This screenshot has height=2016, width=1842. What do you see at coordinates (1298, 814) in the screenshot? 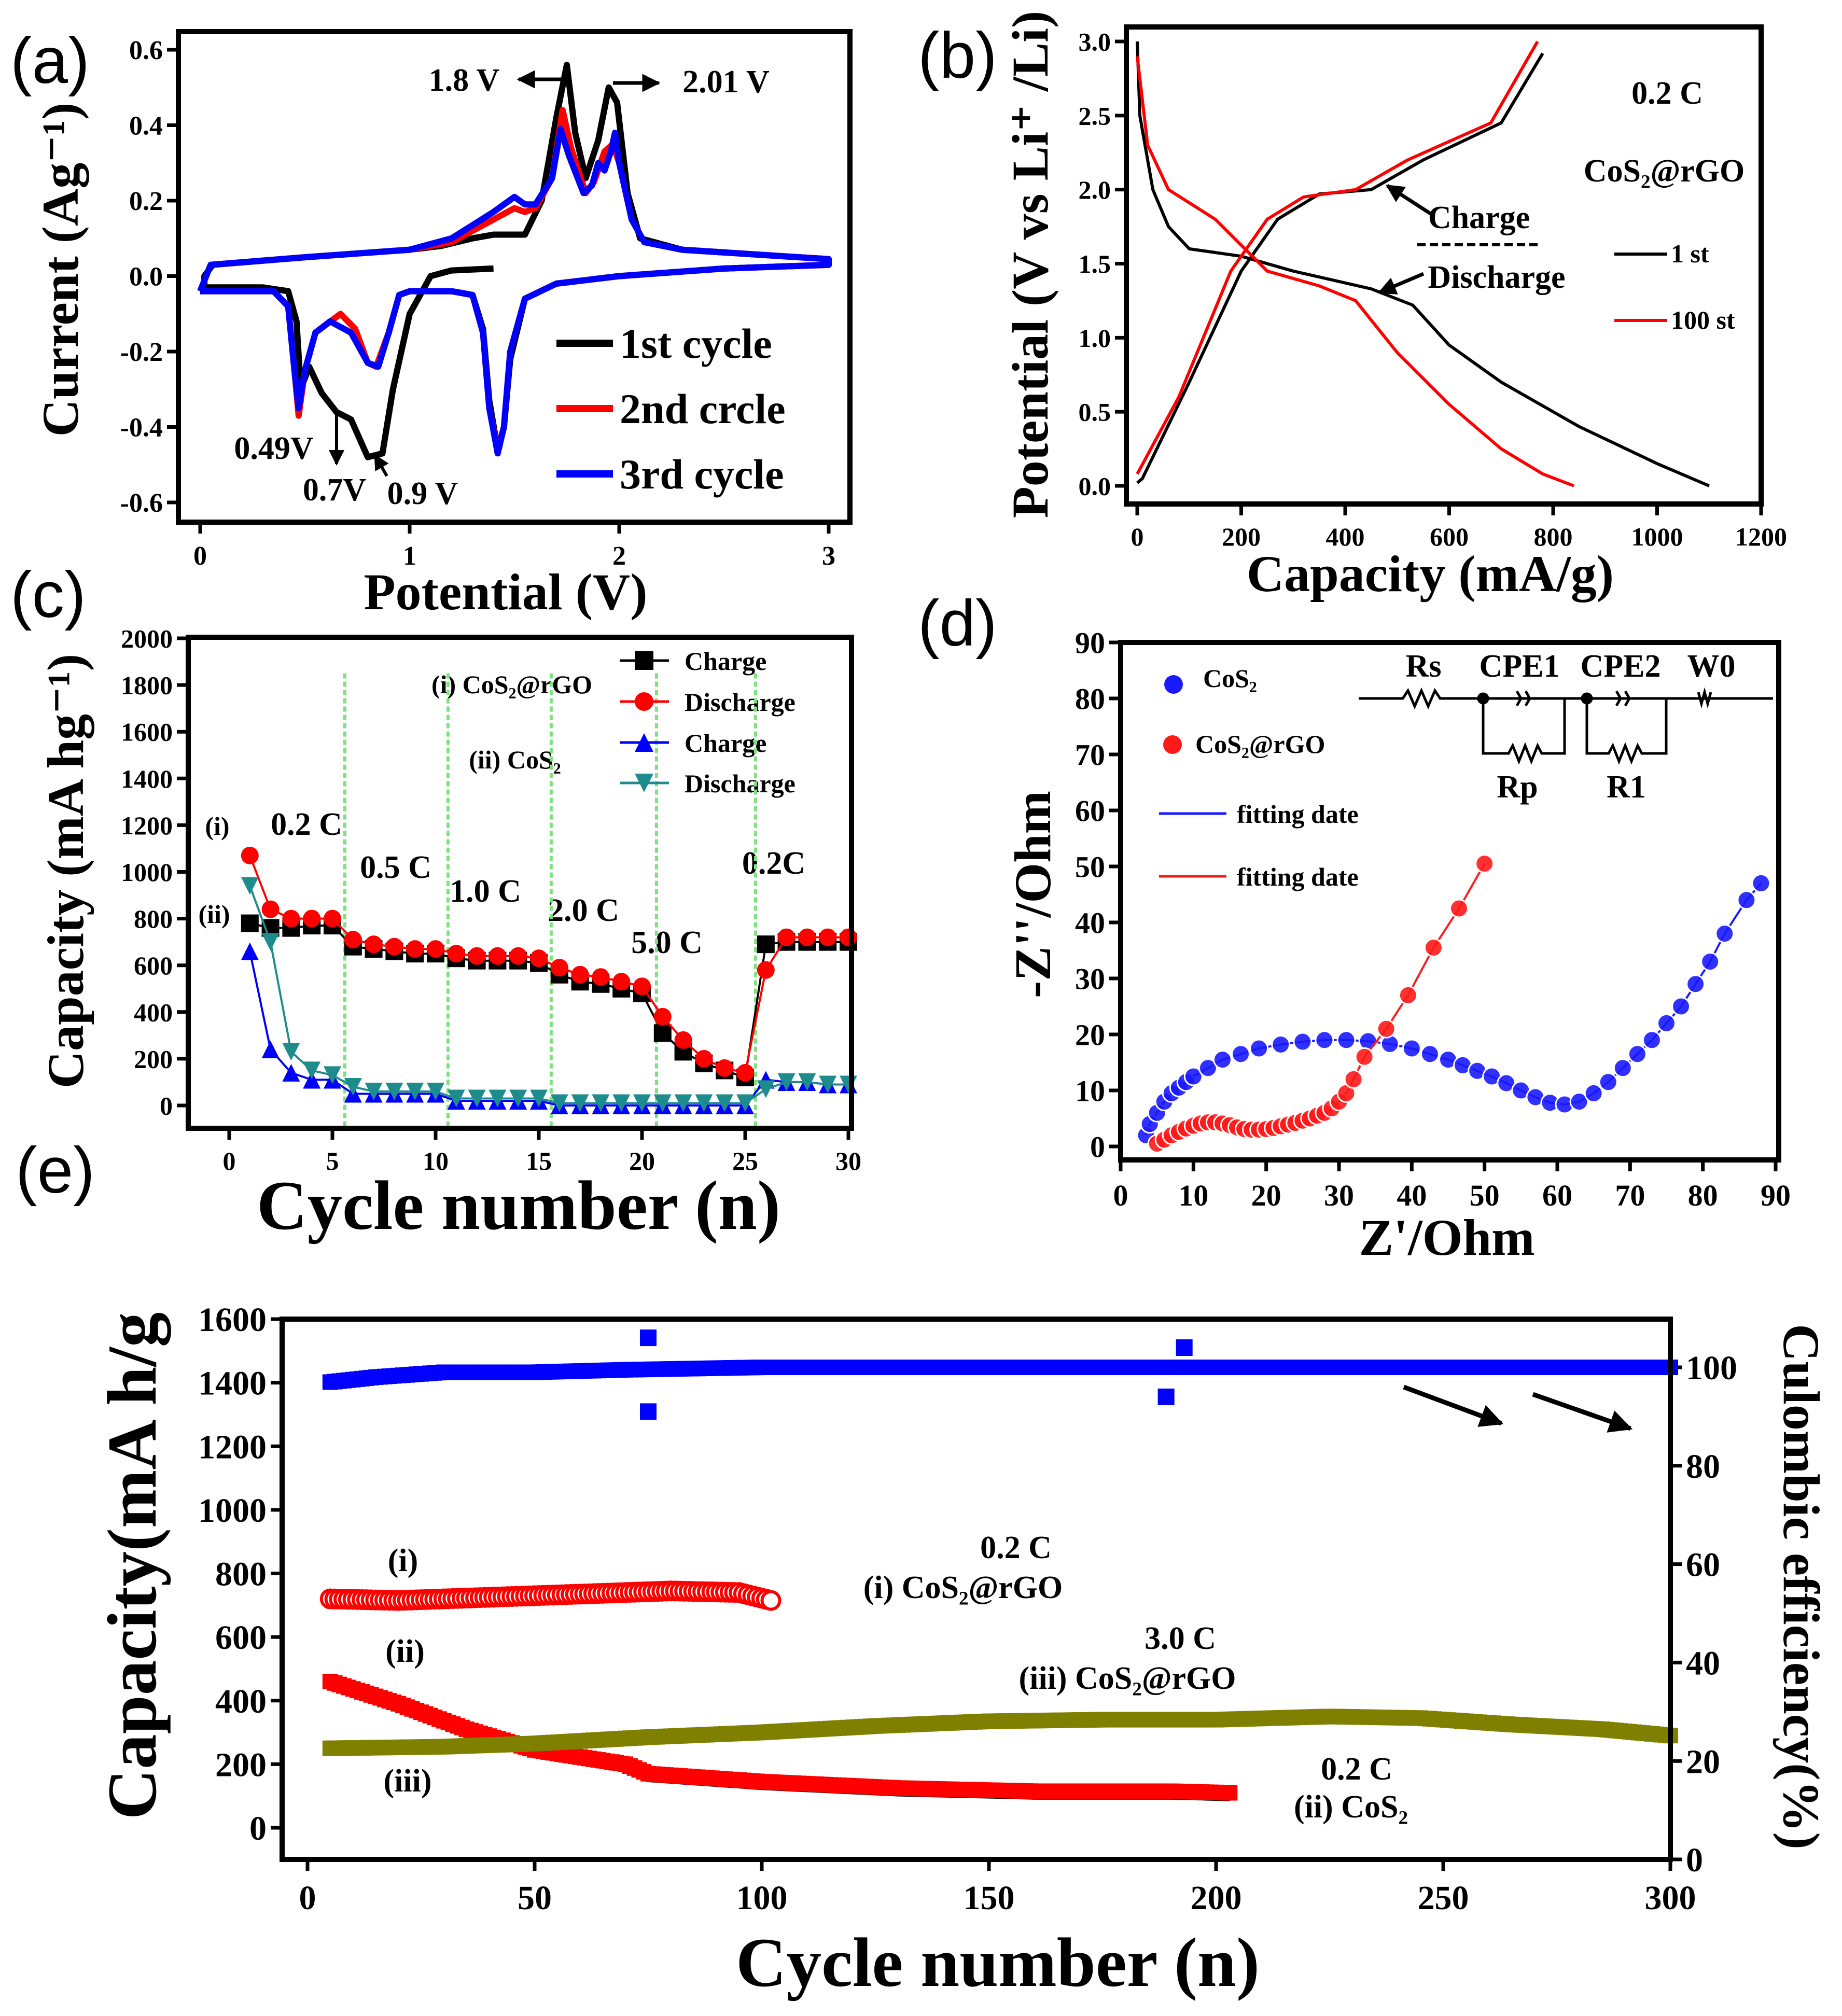
I see `d-legend-label-fit-blue: fitting date` at bounding box center [1298, 814].